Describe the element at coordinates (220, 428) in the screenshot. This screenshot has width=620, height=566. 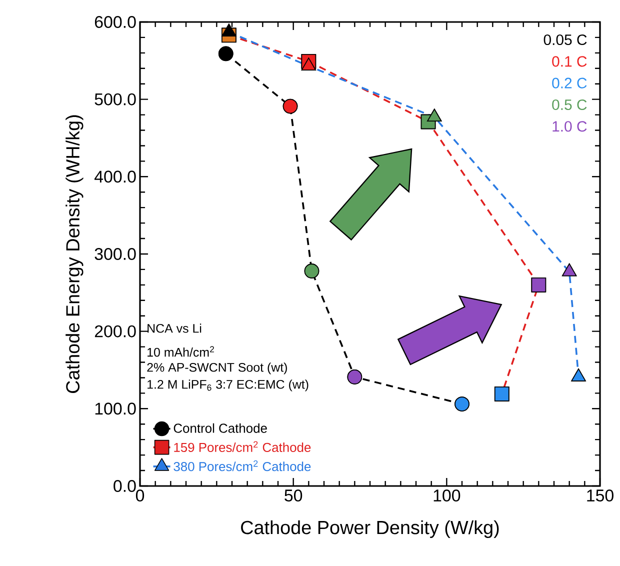
I see `legend-label: Control Cathode` at that location.